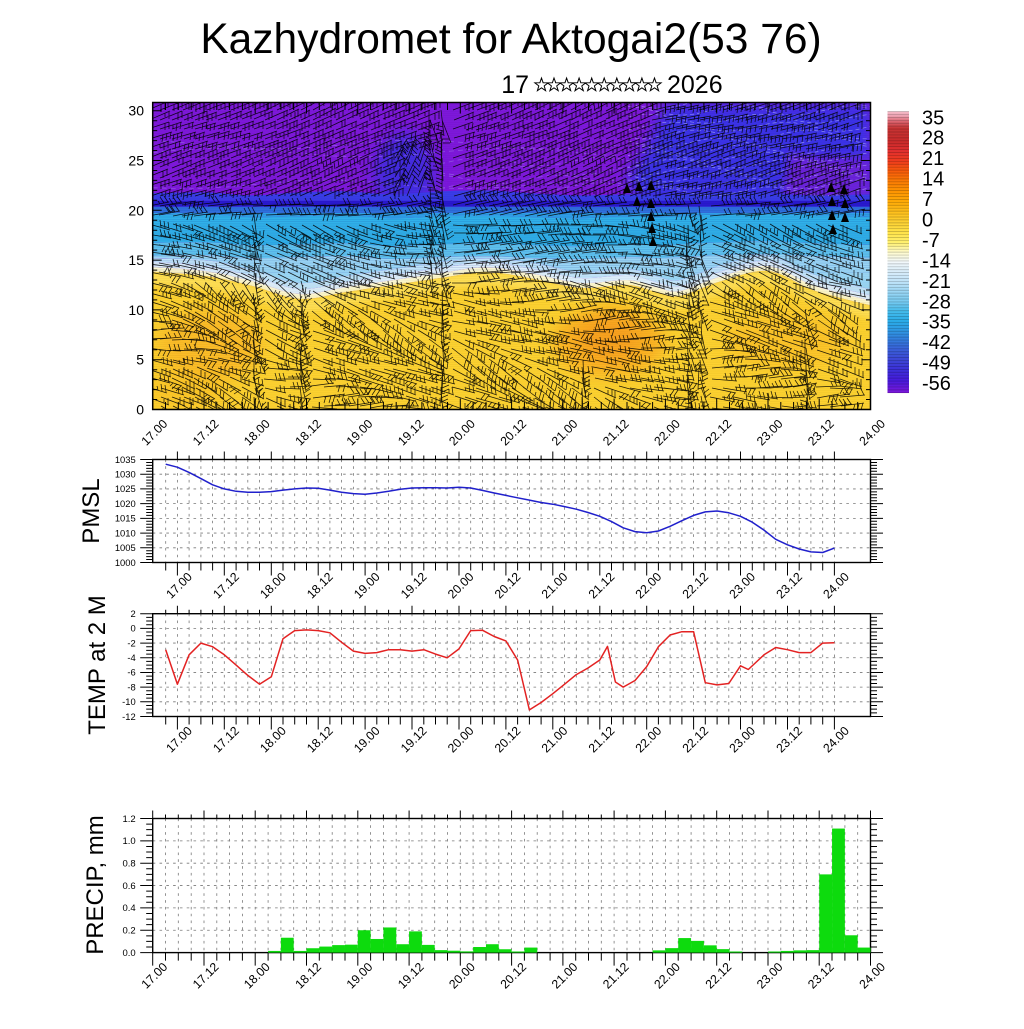 The image size is (1024, 1029). Describe the element at coordinates (933, 159) in the screenshot. I see `svg-text: 21` at that location.